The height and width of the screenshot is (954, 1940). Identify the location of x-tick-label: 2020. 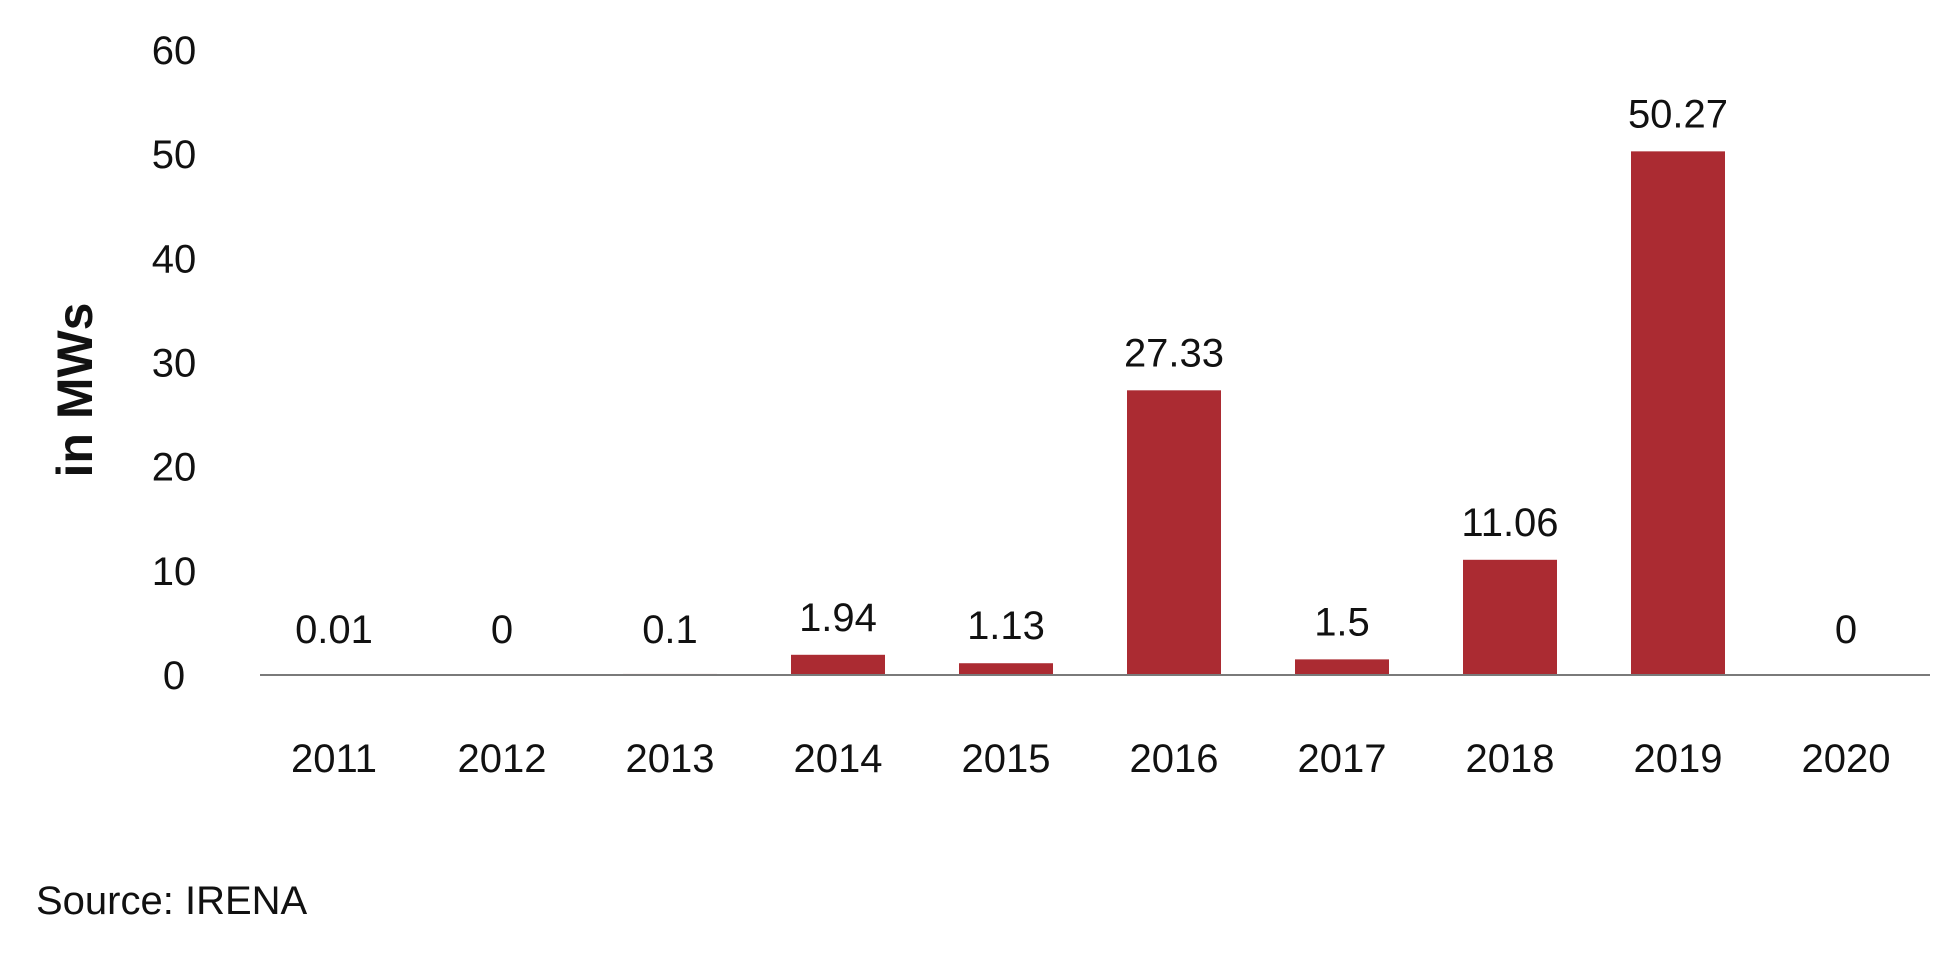
(1846, 759).